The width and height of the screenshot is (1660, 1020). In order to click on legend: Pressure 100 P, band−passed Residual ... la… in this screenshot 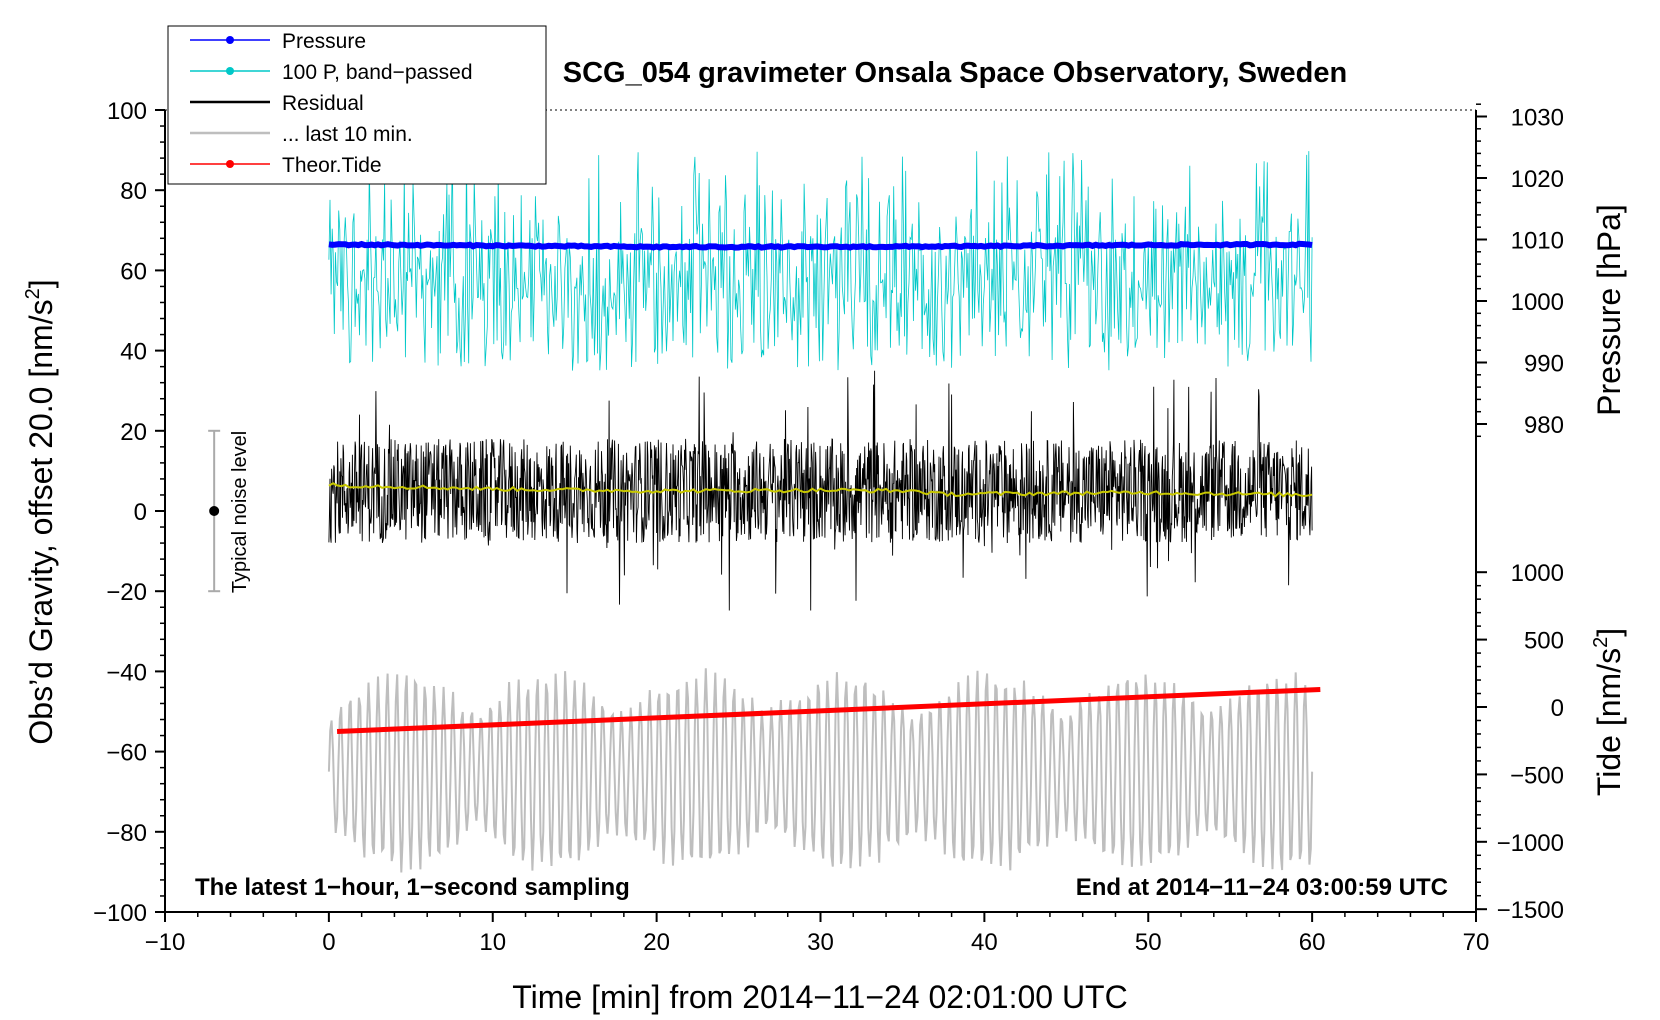, I will do `click(357, 105)`.